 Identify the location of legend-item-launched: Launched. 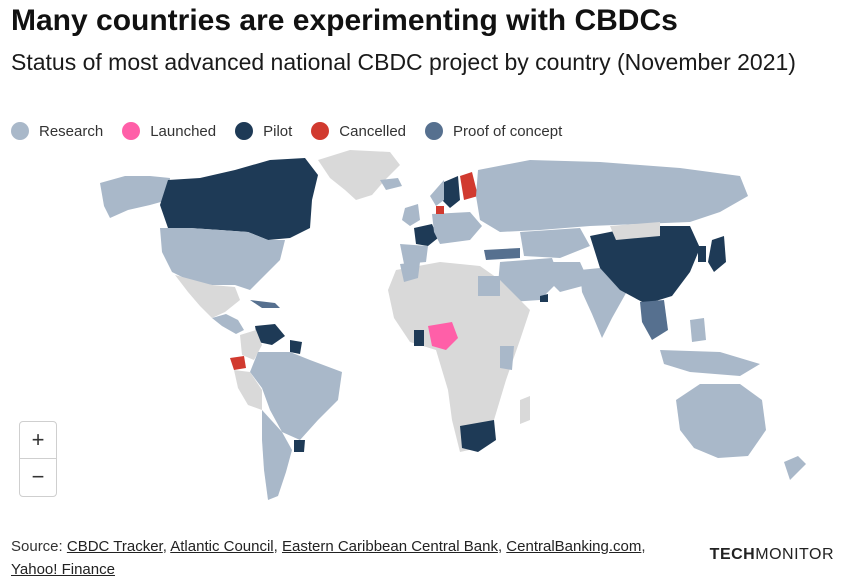
(169, 131).